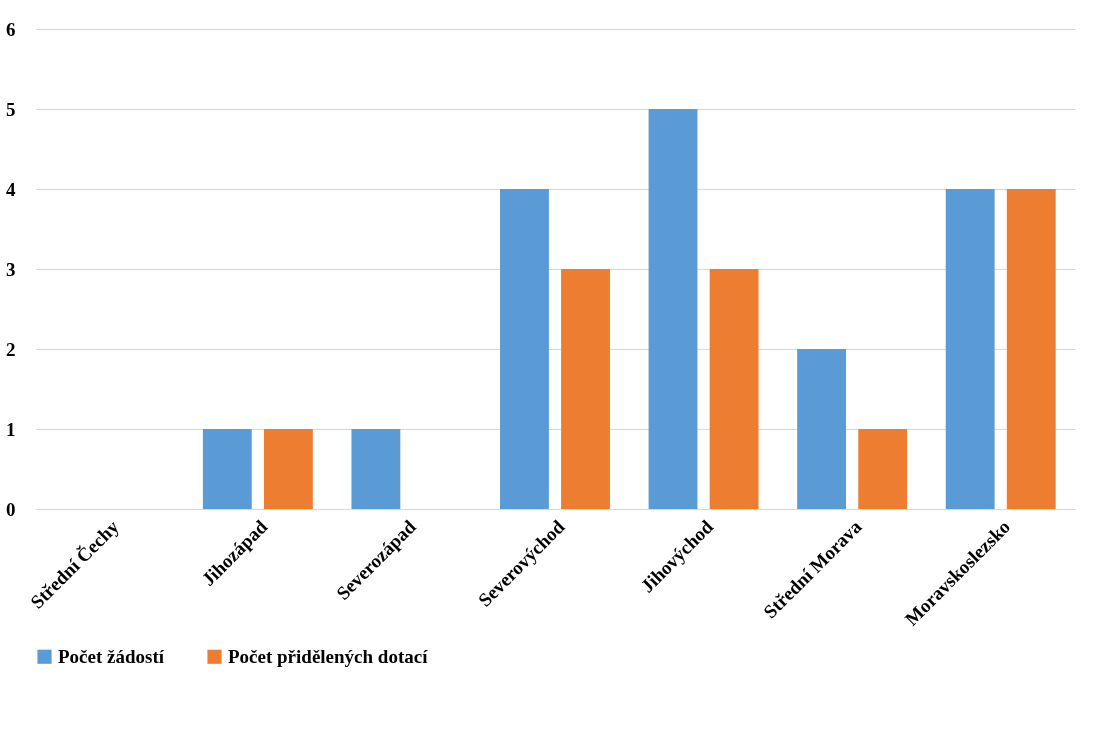 This screenshot has height=736, width=1111. What do you see at coordinates (11, 269) in the screenshot?
I see `y-tick-label: 3` at bounding box center [11, 269].